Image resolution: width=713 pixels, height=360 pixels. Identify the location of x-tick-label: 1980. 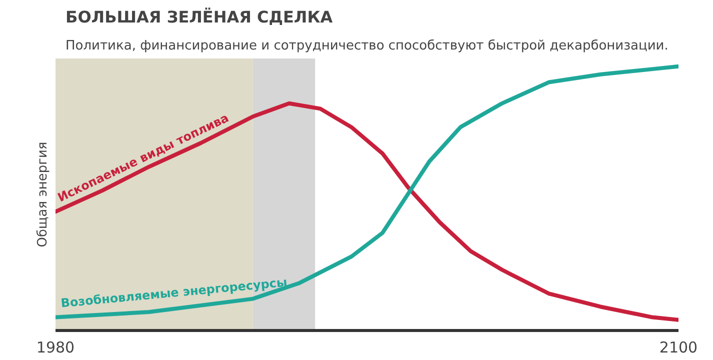
(55, 347).